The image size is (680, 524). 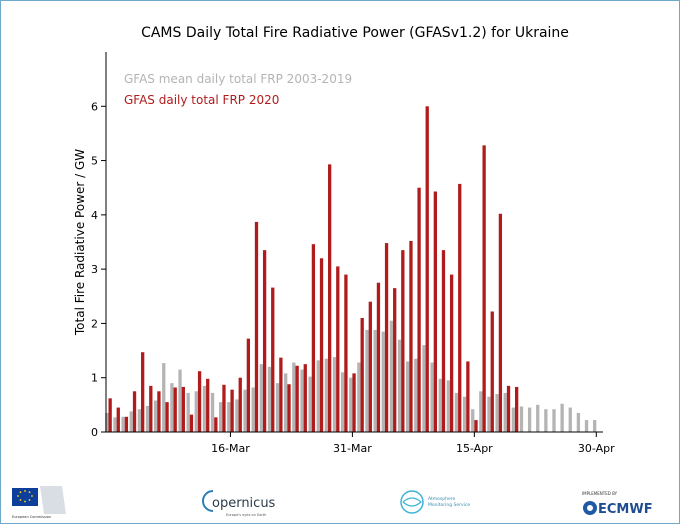 I want to click on 2020-bar-day-15, so click(x=224, y=408).